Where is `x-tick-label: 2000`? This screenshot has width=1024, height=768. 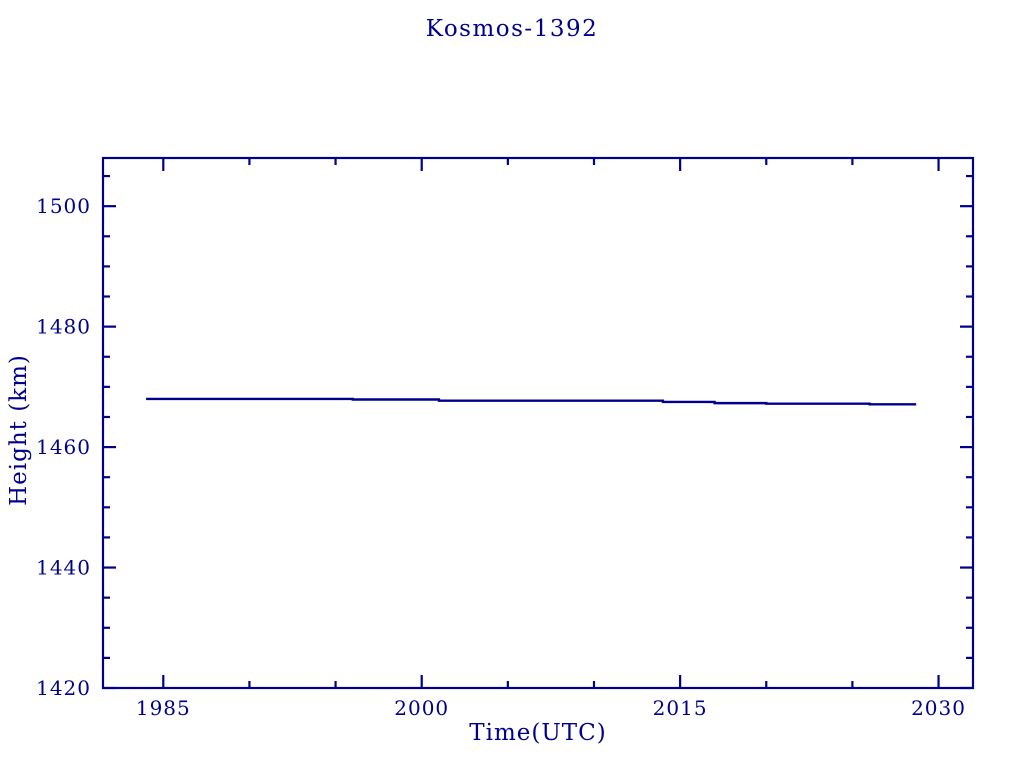 x-tick-label: 2000 is located at coordinates (421, 708).